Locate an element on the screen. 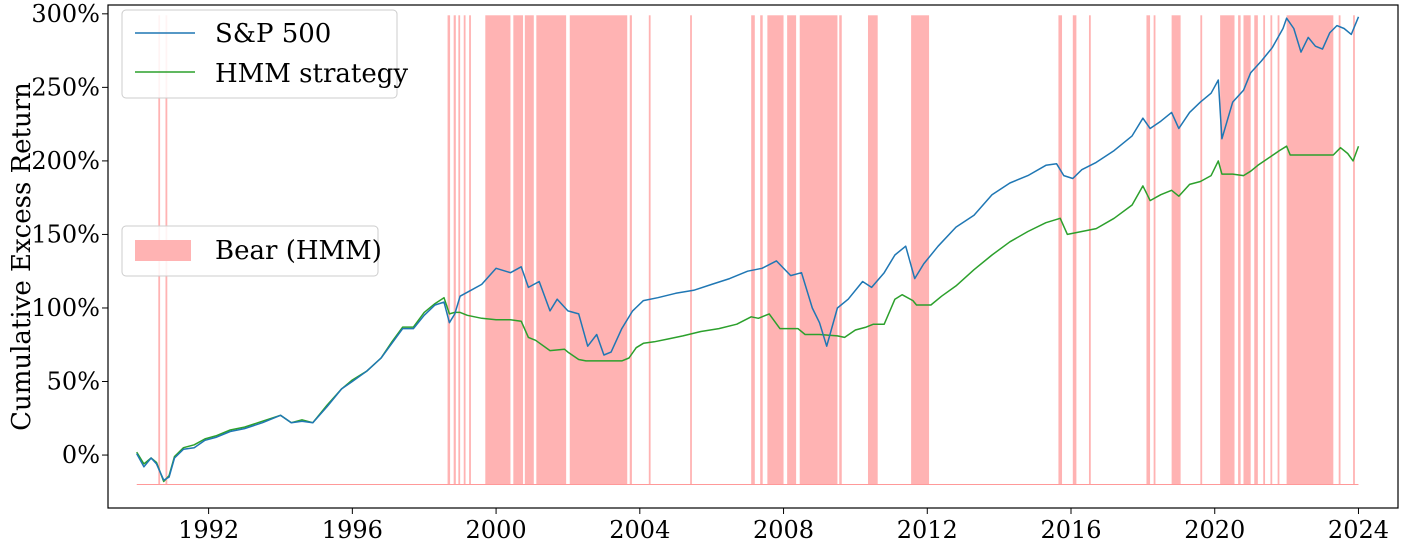 The height and width of the screenshot is (546, 1401). legend-series: S&P 500 HMM strategy is located at coordinates (264, 54).